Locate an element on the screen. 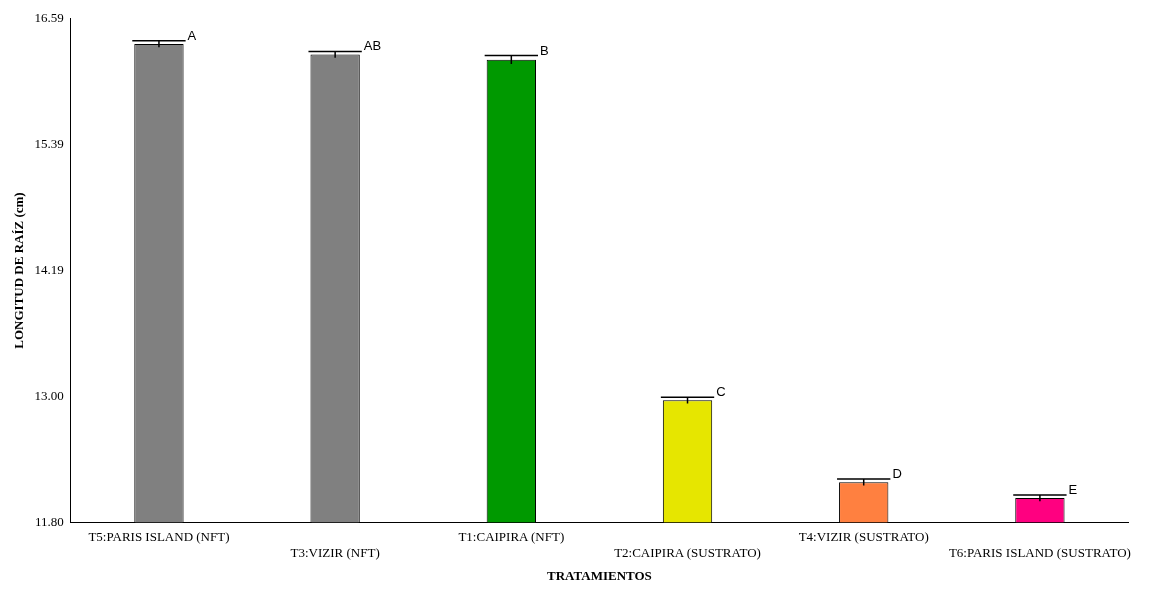  x-tick-label: T4:VIZIR (SUSTRATO) is located at coordinates (863, 537).